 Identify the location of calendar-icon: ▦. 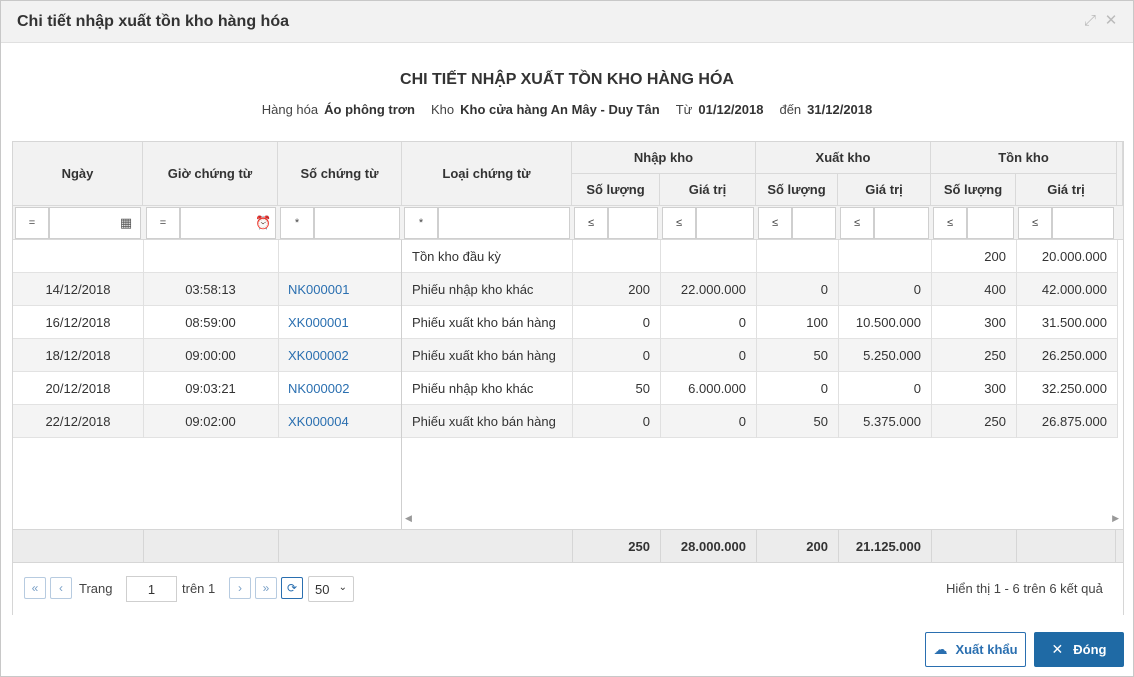
(126, 222).